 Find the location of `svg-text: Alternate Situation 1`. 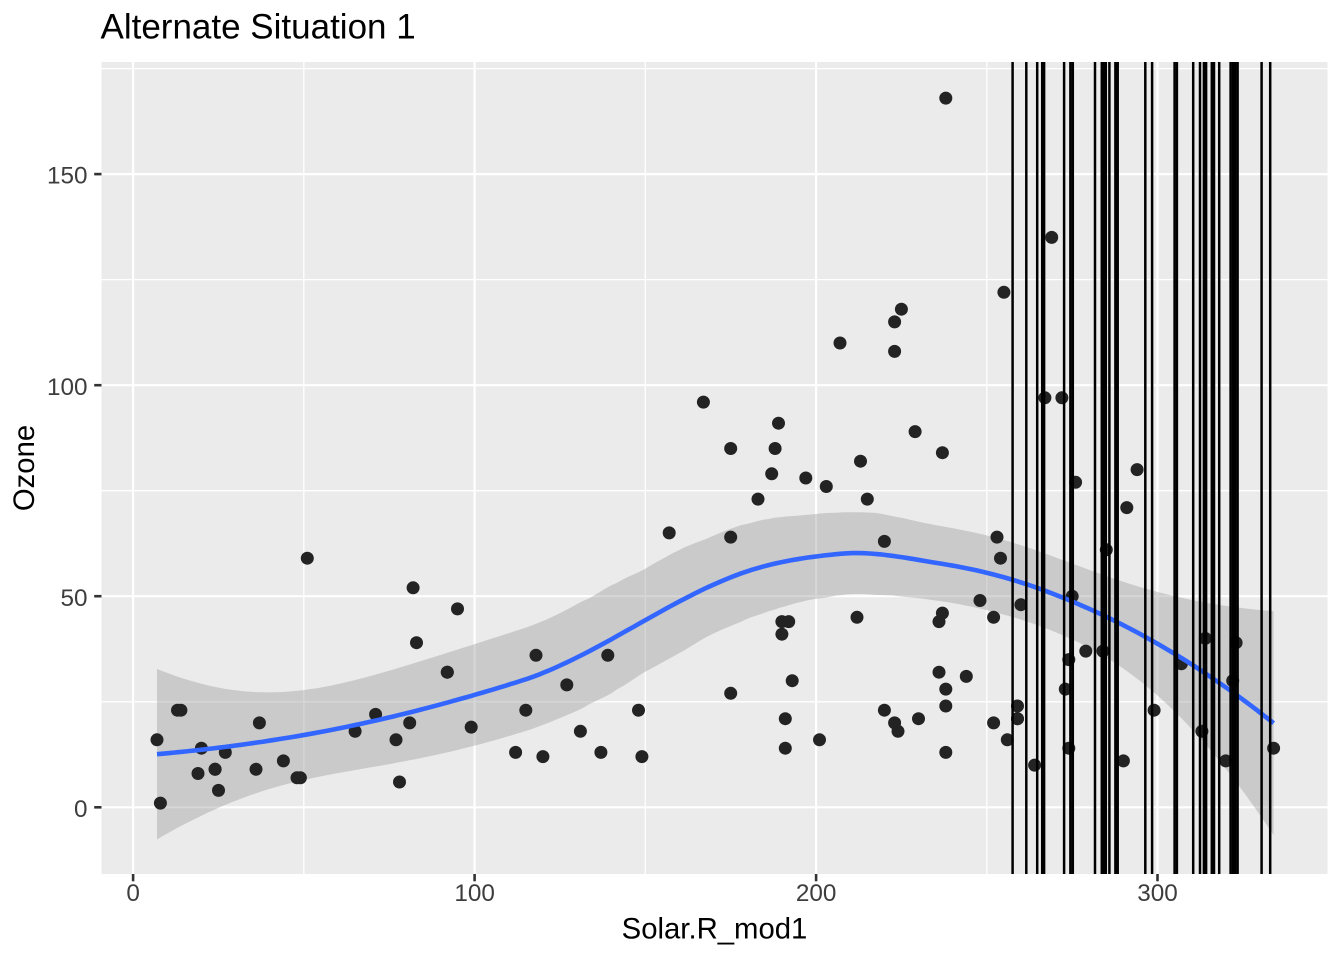

svg-text: Alternate Situation 1 is located at coordinates (258, 27).